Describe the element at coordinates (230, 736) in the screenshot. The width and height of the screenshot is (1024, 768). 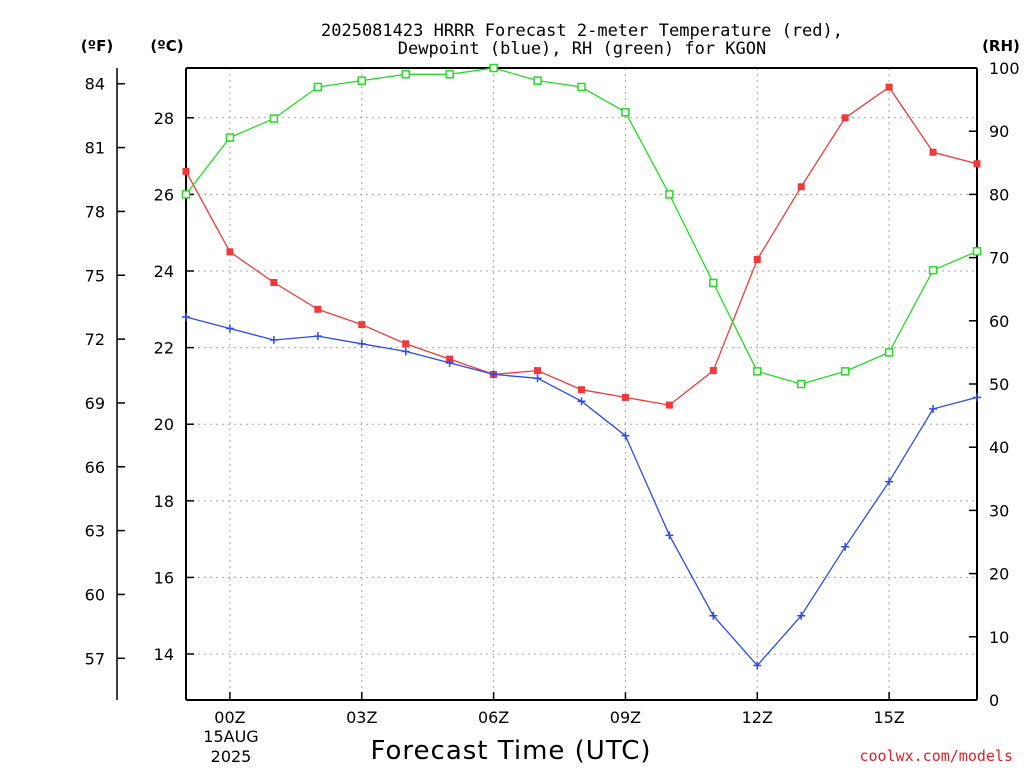
I see `x-date-day-label: 15AUG` at that location.